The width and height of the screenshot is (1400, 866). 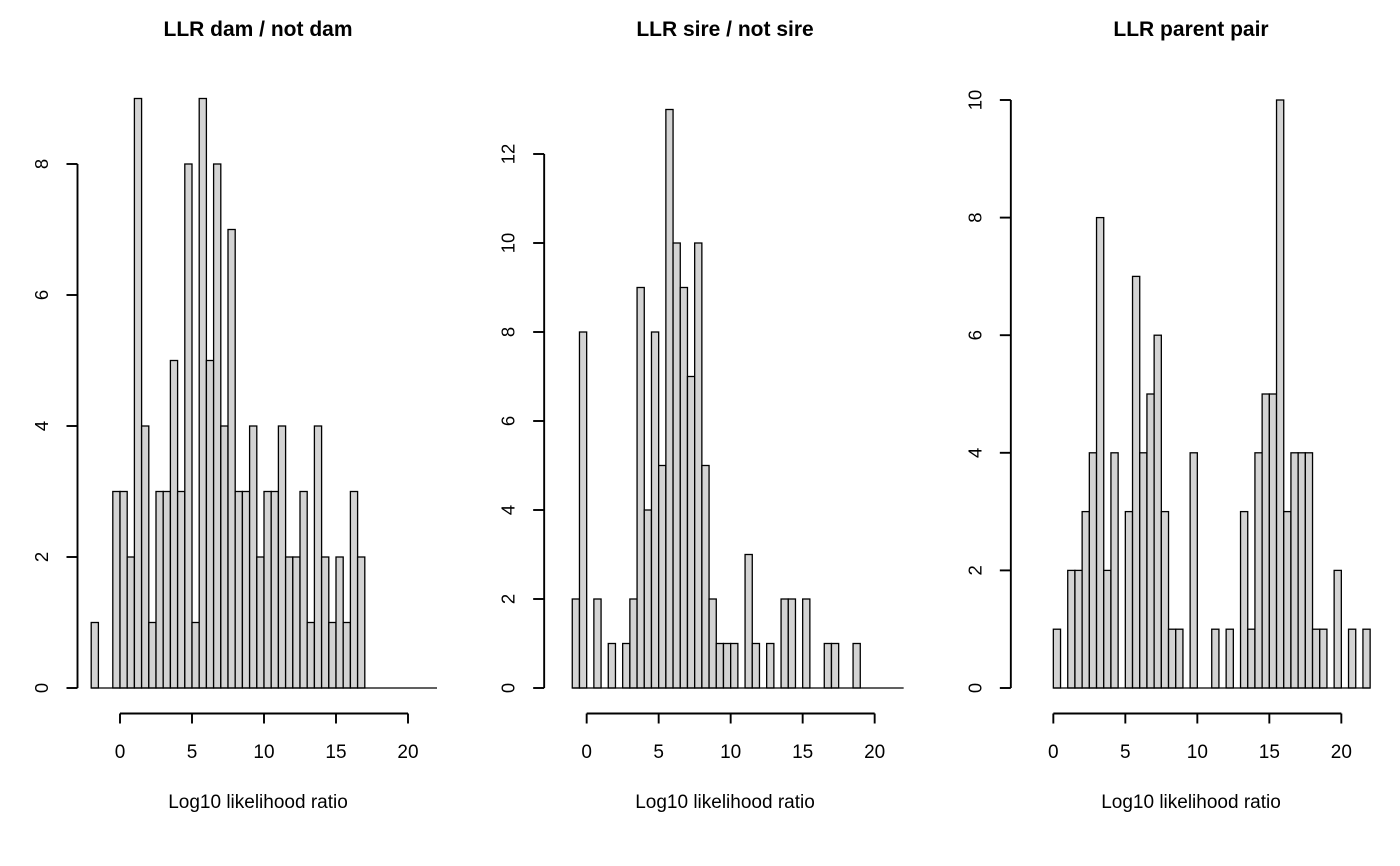 What do you see at coordinates (1200, 737) in the screenshot?
I see `x-axis: 0 5 10 15 20` at bounding box center [1200, 737].